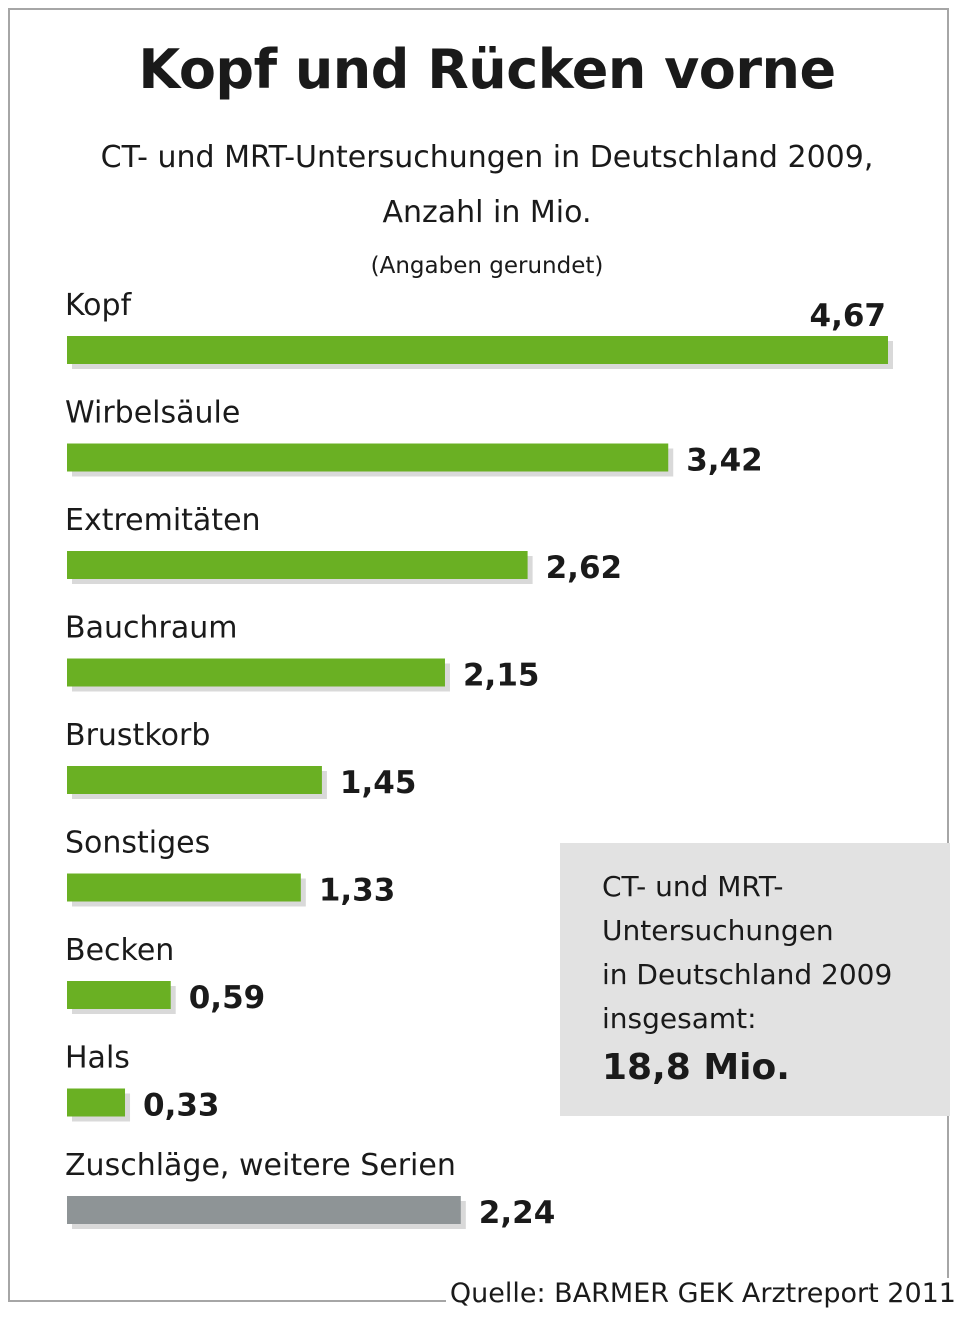 The image size is (974, 1318). I want to click on infobox-line1: CT- und MRT-, so click(693, 886).